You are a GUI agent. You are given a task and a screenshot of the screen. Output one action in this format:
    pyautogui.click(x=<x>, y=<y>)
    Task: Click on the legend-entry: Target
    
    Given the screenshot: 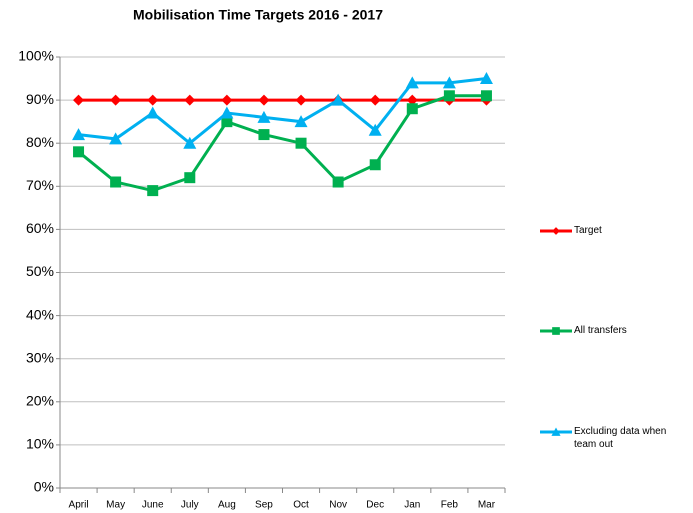 What is the action you would take?
    pyautogui.click(x=615, y=231)
    